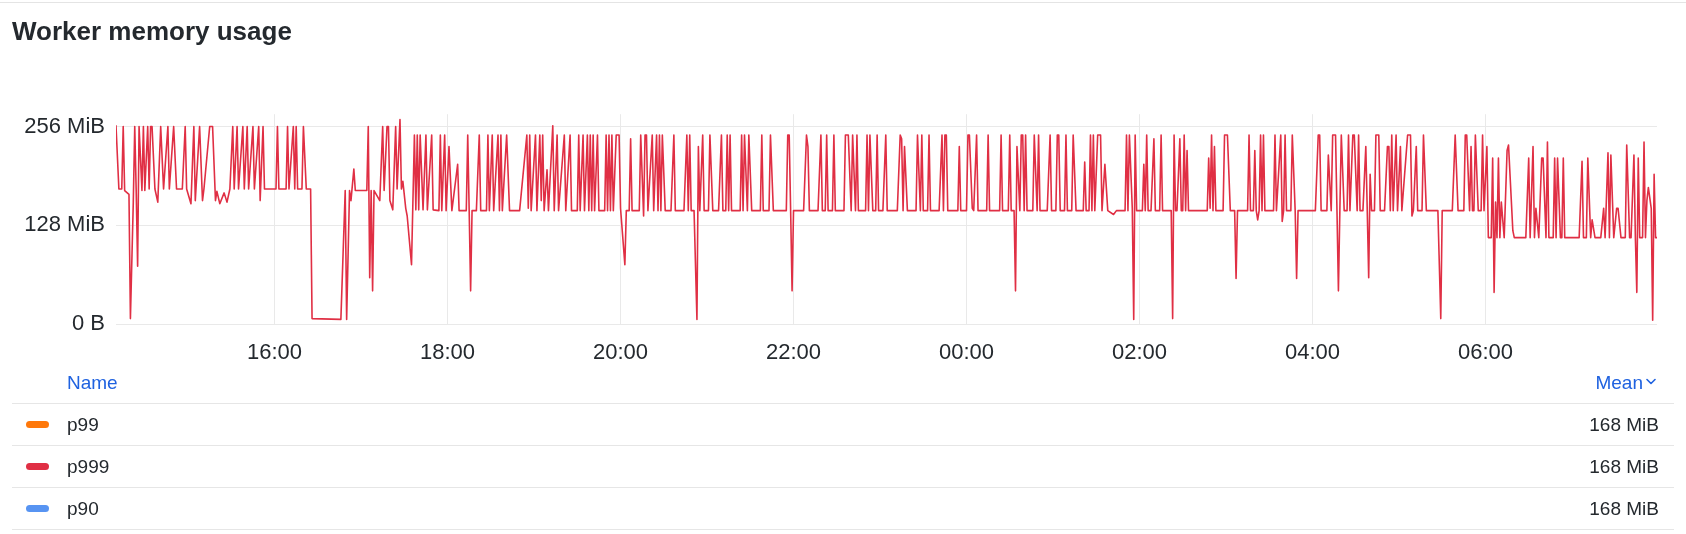 This screenshot has height=534, width=1686. Describe the element at coordinates (83, 425) in the screenshot. I see `legend-label: p99` at that location.